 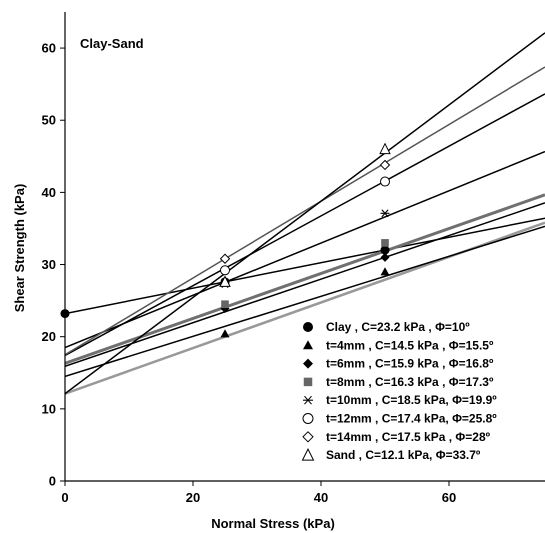 What do you see at coordinates (403, 455) in the screenshot?
I see `legend-label: Sand , C=12.1 kPa, Φ=33.7º` at bounding box center [403, 455].